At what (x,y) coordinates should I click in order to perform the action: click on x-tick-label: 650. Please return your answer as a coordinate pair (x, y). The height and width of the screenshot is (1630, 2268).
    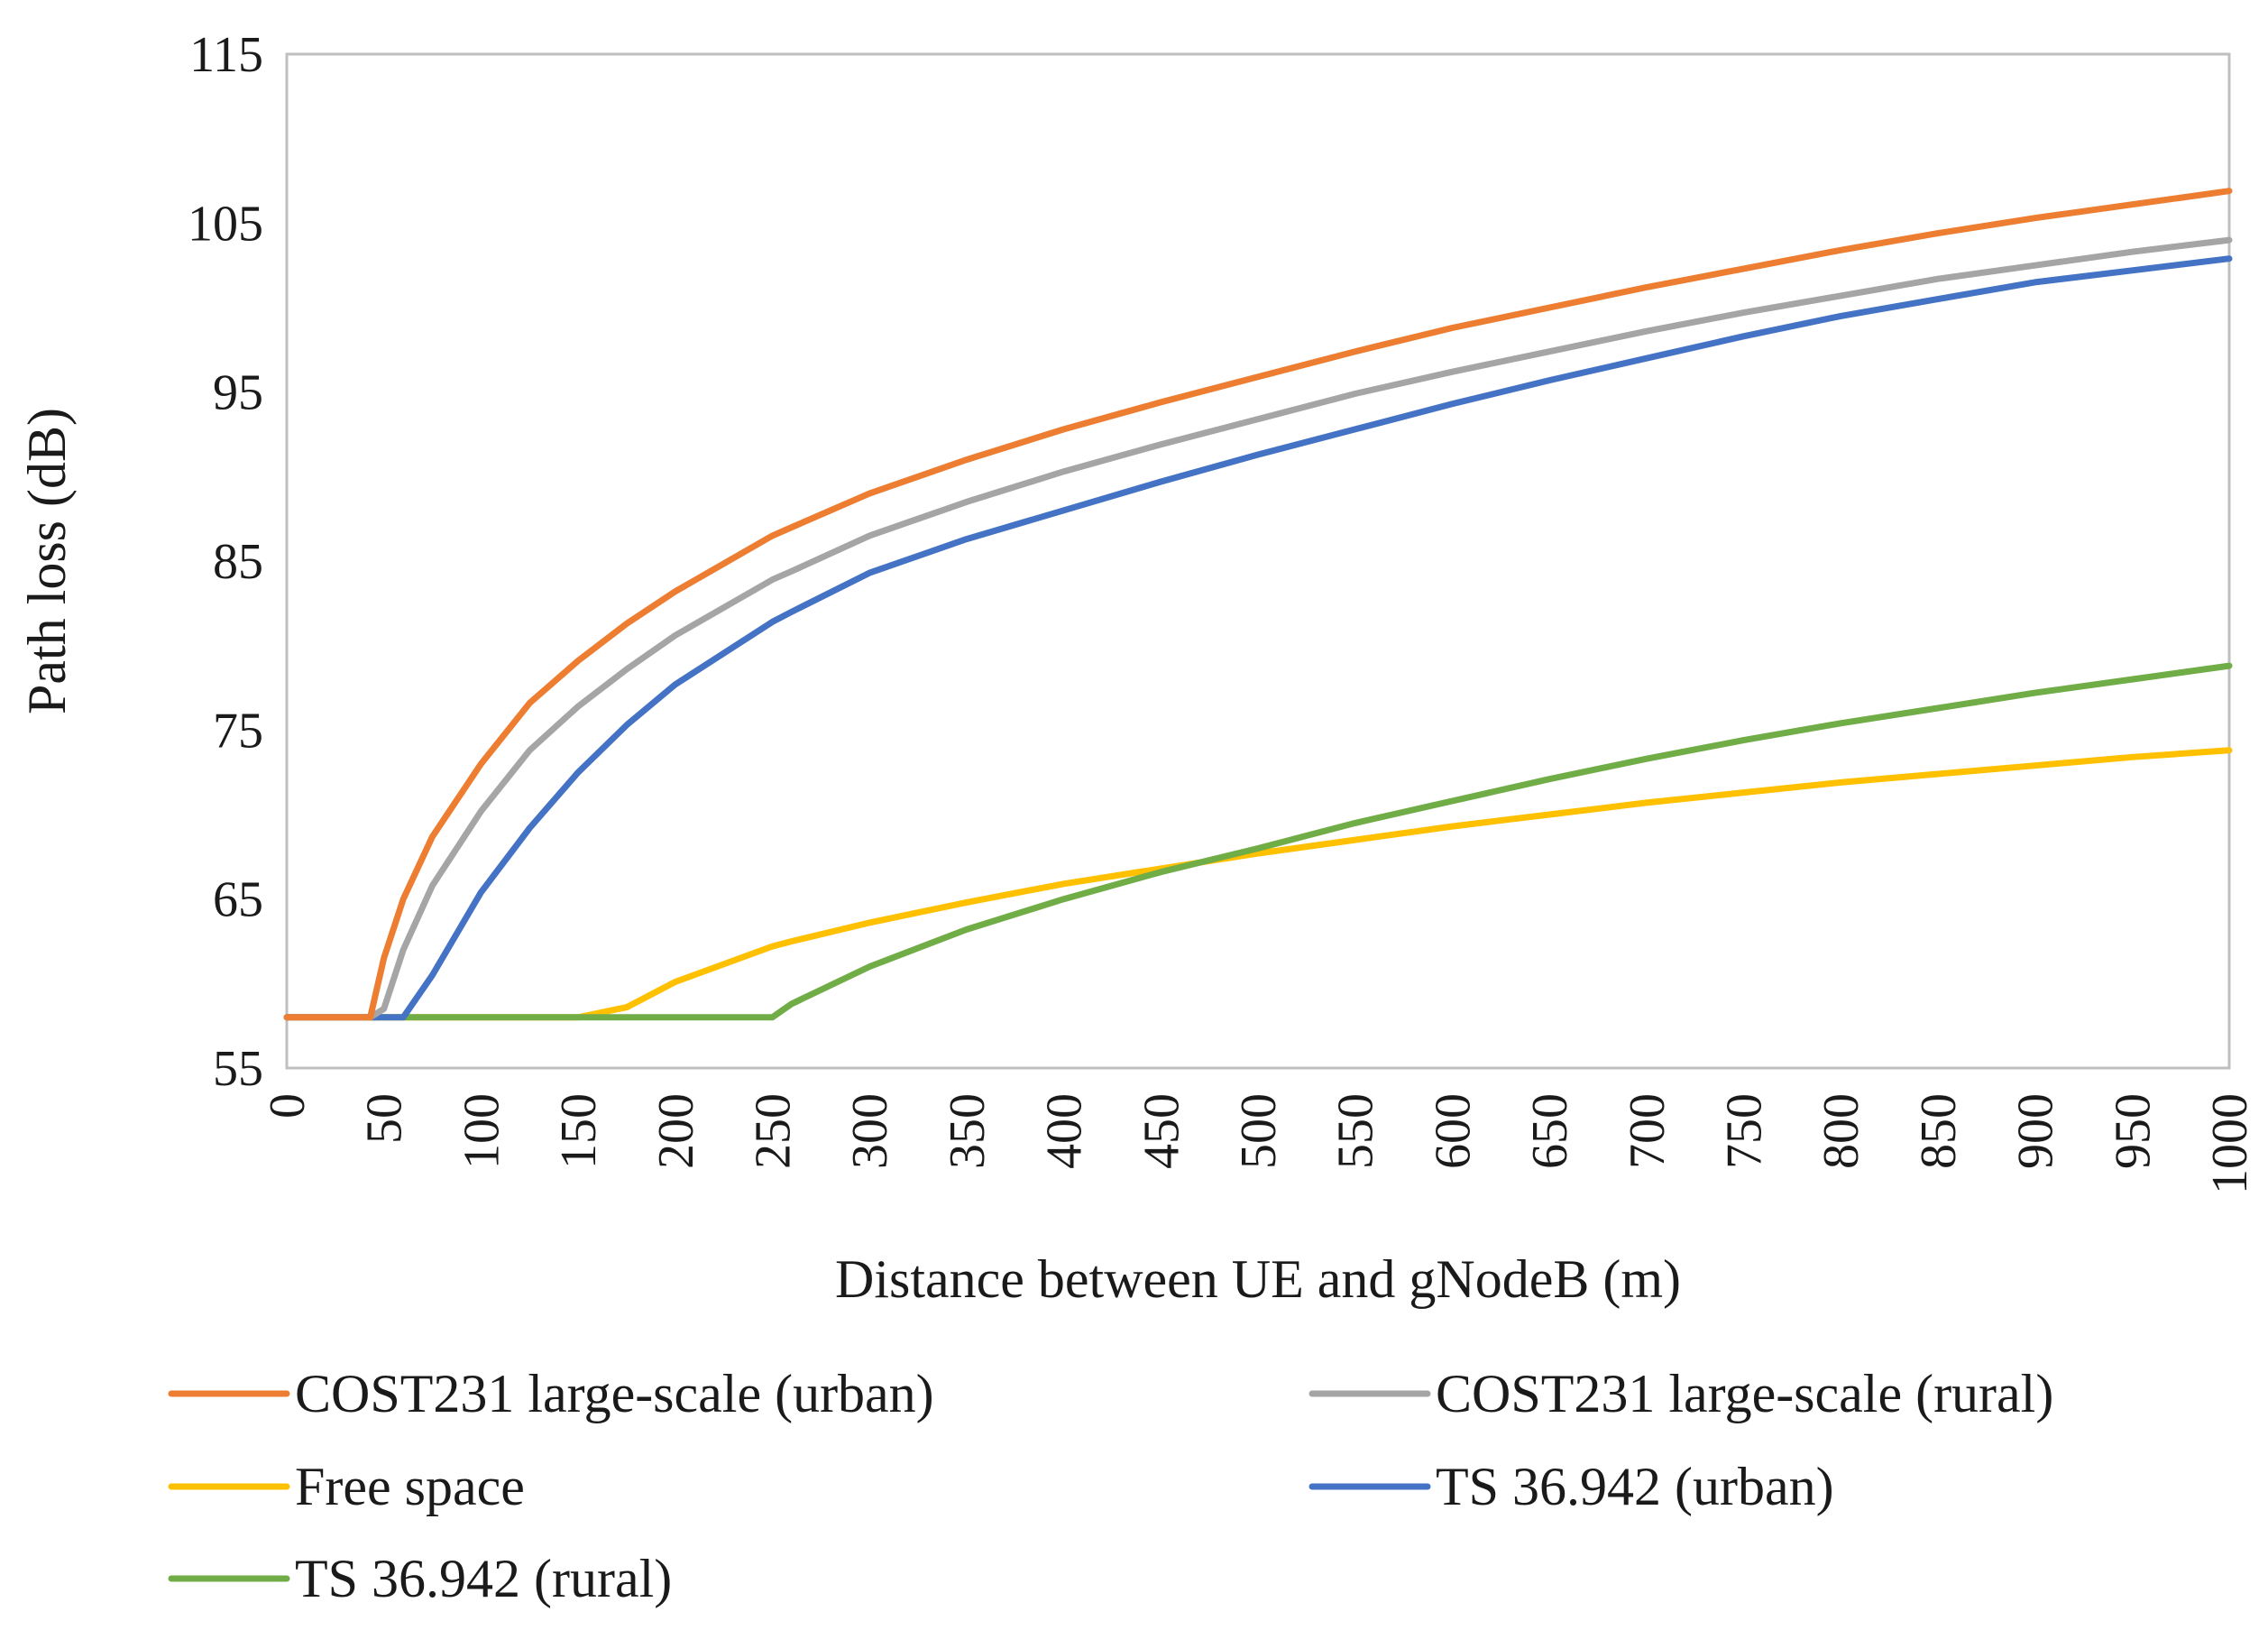
    Looking at the image, I should click on (1550, 1131).